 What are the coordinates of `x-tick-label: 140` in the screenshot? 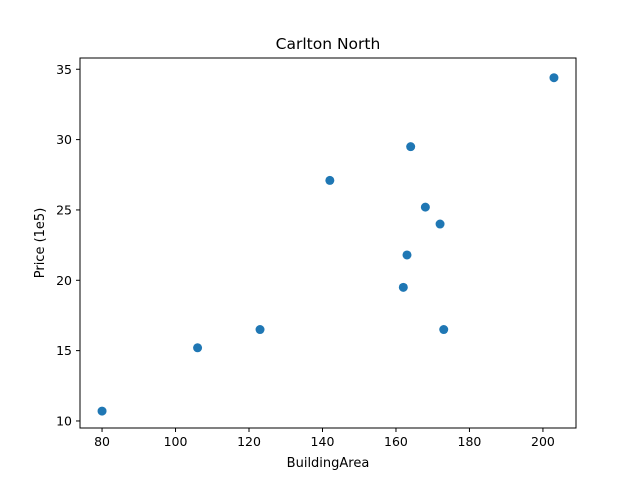 It's located at (323, 441).